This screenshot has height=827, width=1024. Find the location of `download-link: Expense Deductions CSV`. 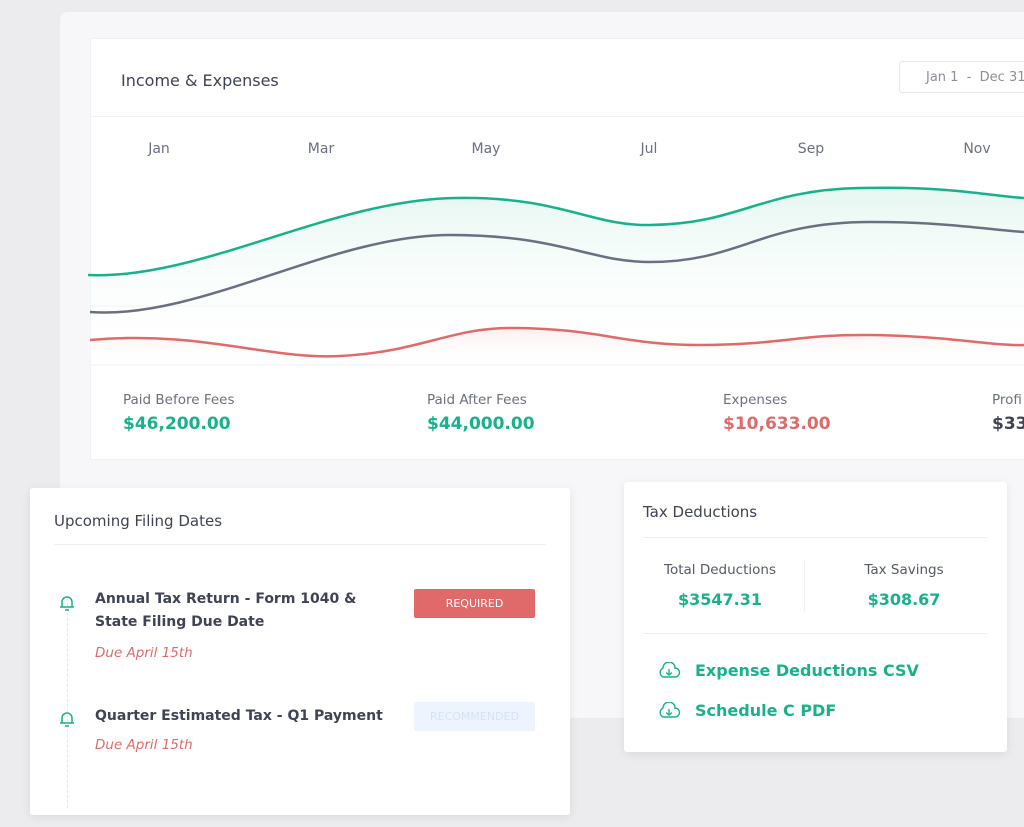

download-link: Expense Deductions CSV is located at coordinates (807, 670).